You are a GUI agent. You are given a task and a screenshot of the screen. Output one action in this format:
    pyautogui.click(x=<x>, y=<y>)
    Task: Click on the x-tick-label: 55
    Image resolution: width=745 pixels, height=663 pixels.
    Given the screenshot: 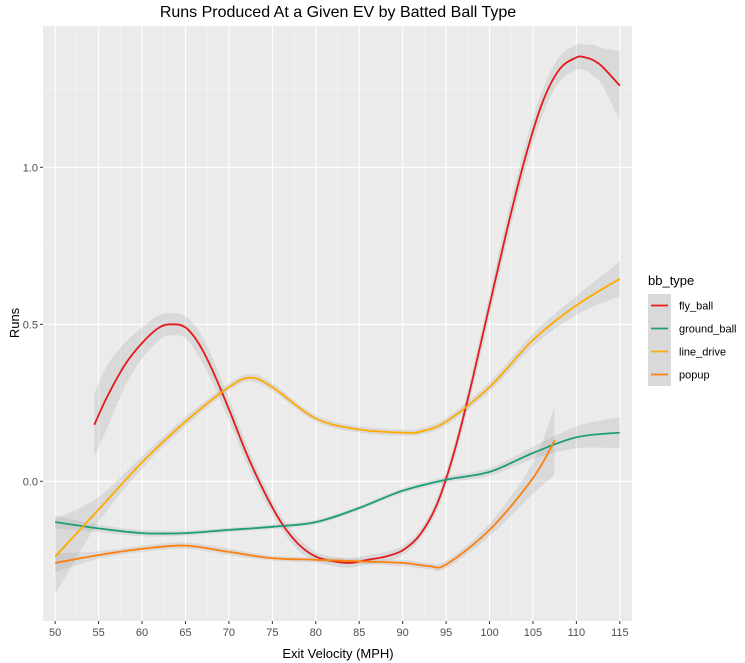 What is the action you would take?
    pyautogui.click(x=98, y=633)
    